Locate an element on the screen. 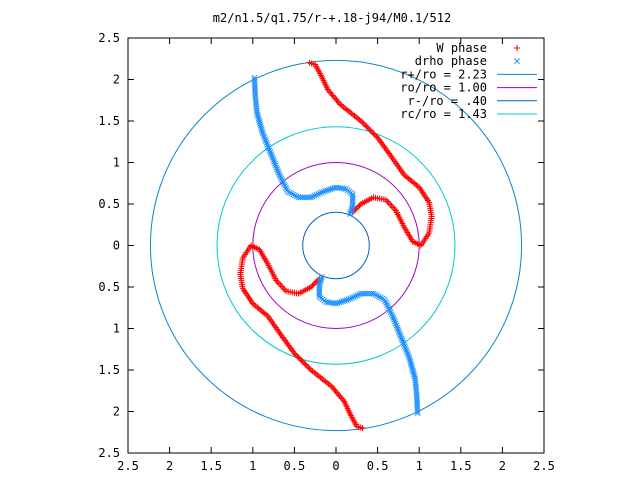 This screenshot has height=480, width=640. x-tick-label-0: 2.5 is located at coordinates (128, 466).